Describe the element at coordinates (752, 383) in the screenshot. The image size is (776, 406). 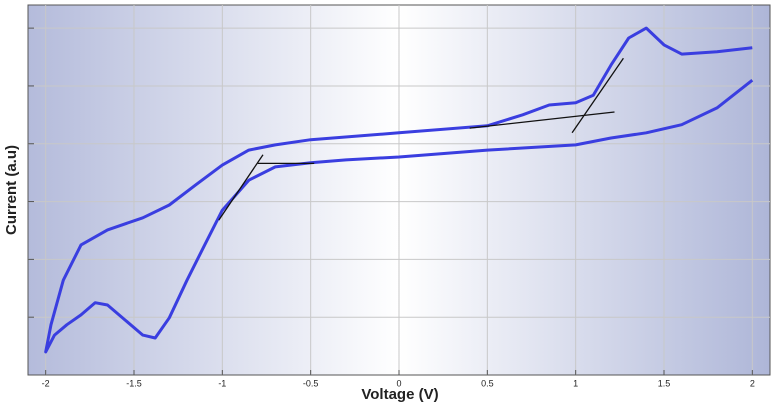
I see `x-tick-label: 2` at that location.